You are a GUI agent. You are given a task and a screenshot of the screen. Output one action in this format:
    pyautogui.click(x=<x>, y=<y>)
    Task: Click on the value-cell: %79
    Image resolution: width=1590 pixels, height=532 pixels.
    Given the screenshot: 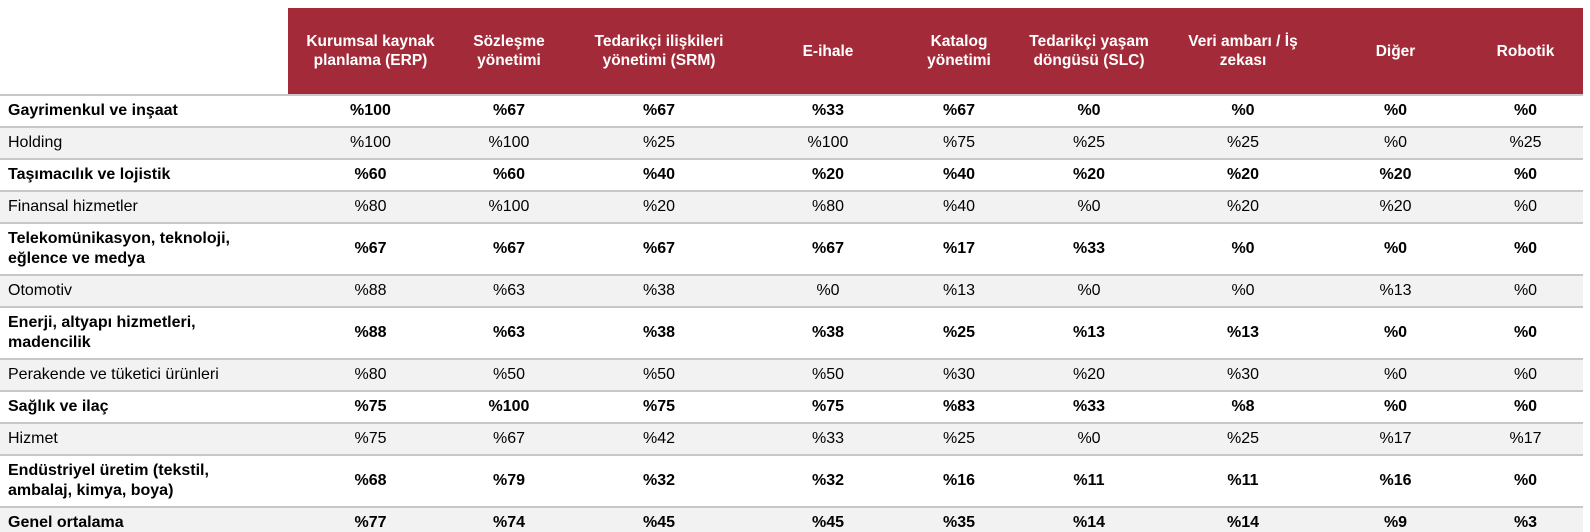 What is the action you would take?
    pyautogui.click(x=509, y=480)
    